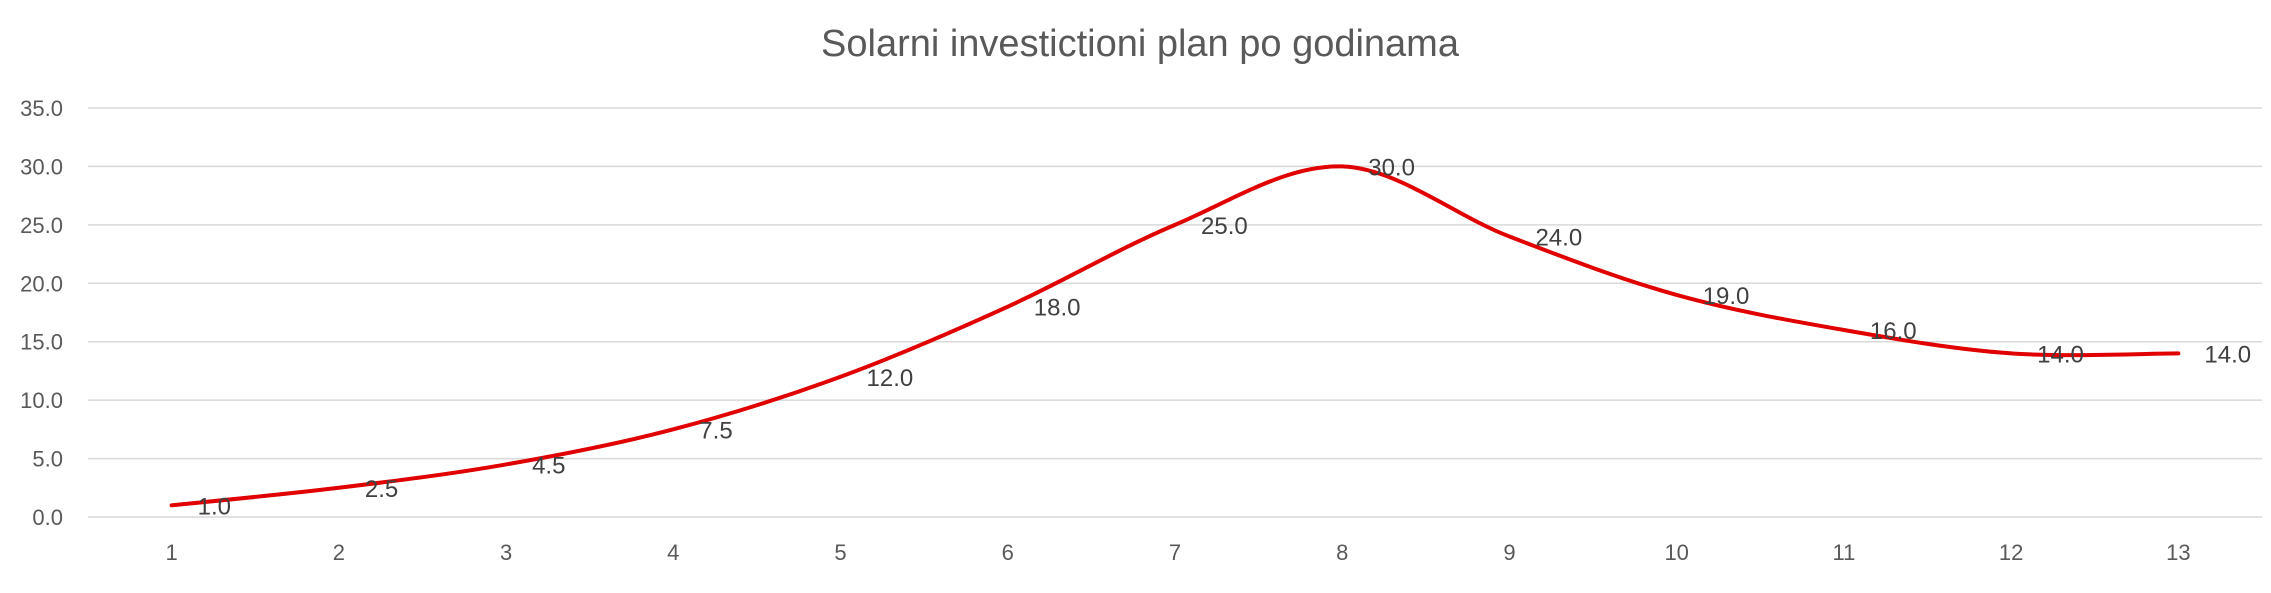  What do you see at coordinates (1676, 552) in the screenshot?
I see `x-tick-label: 10` at bounding box center [1676, 552].